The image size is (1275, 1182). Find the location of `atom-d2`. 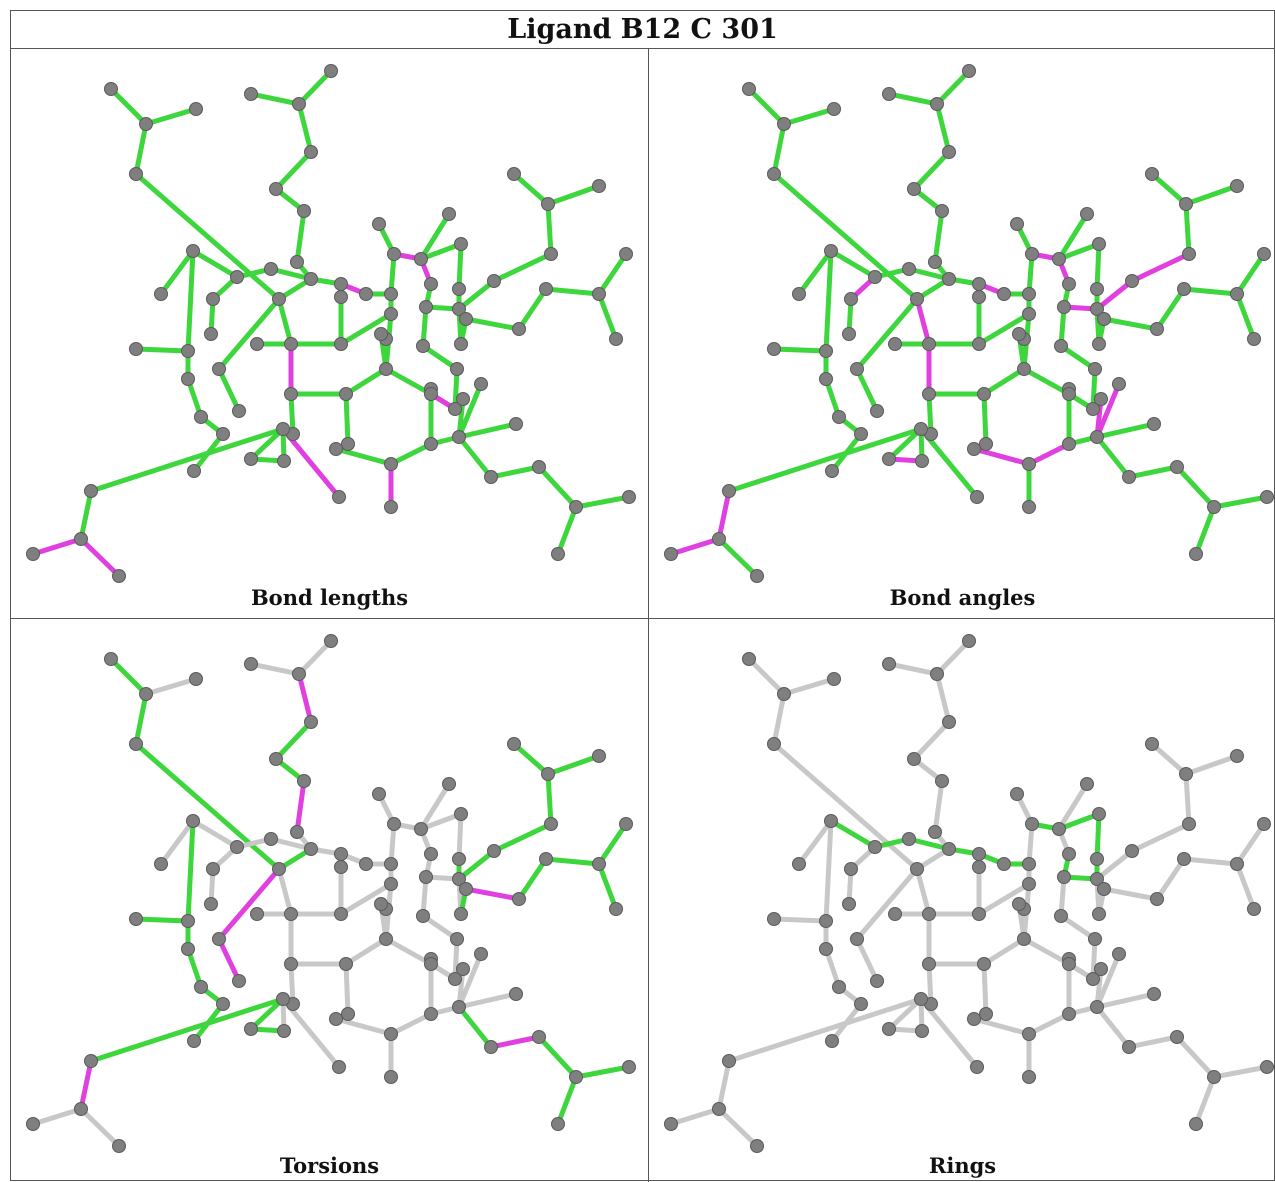

atom-d2 is located at coordinates (799, 864).